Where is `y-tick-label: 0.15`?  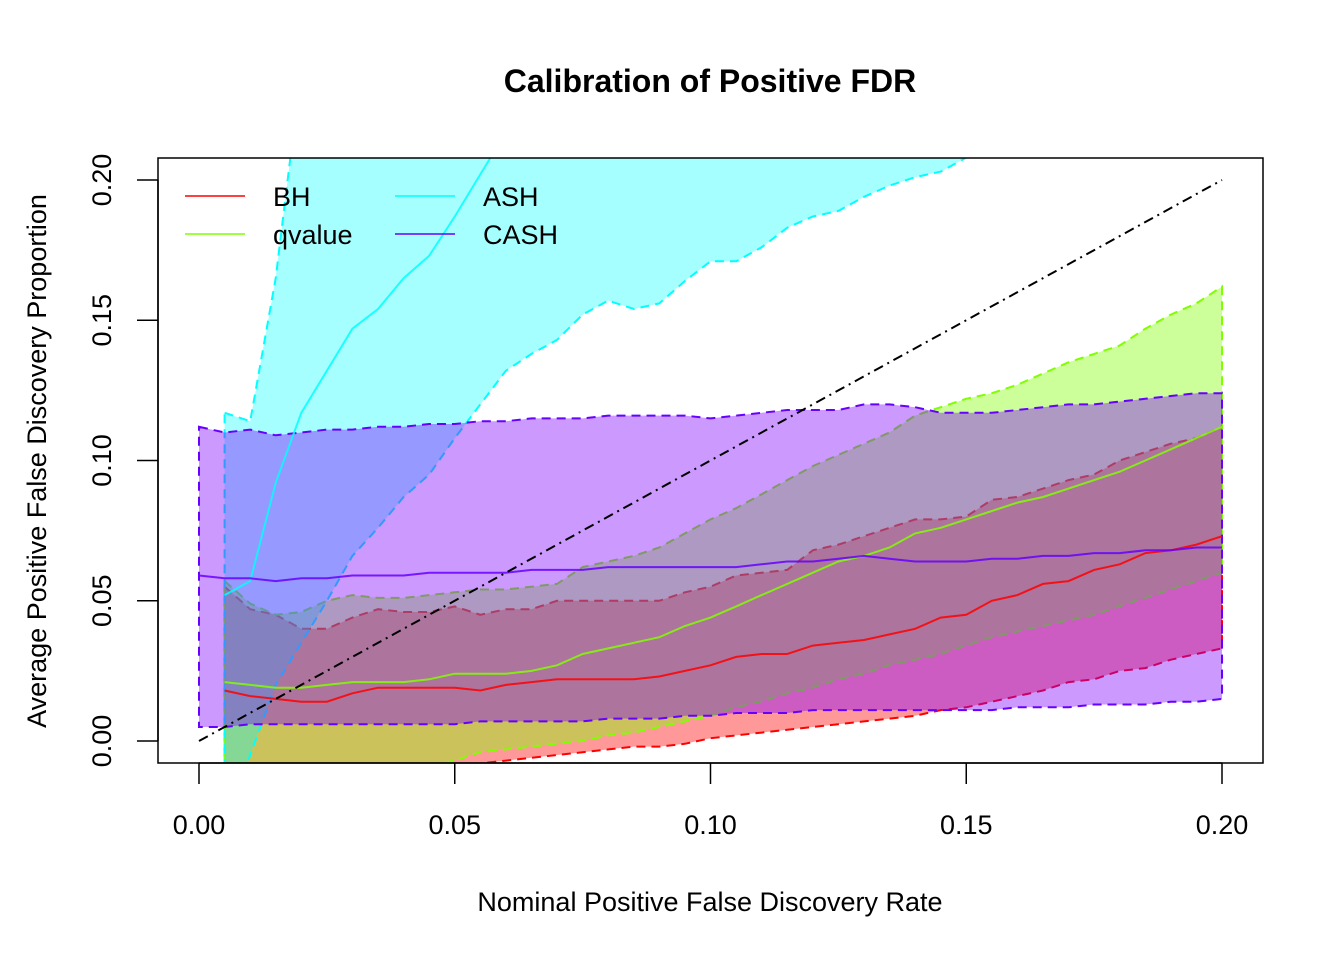
y-tick-label: 0.15 is located at coordinates (102, 320).